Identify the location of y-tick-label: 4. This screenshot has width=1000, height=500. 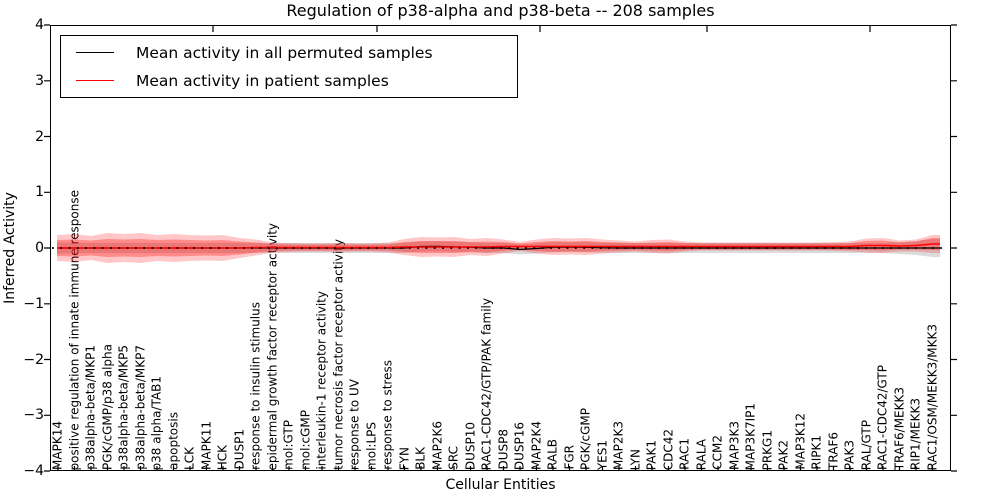
(39, 25).